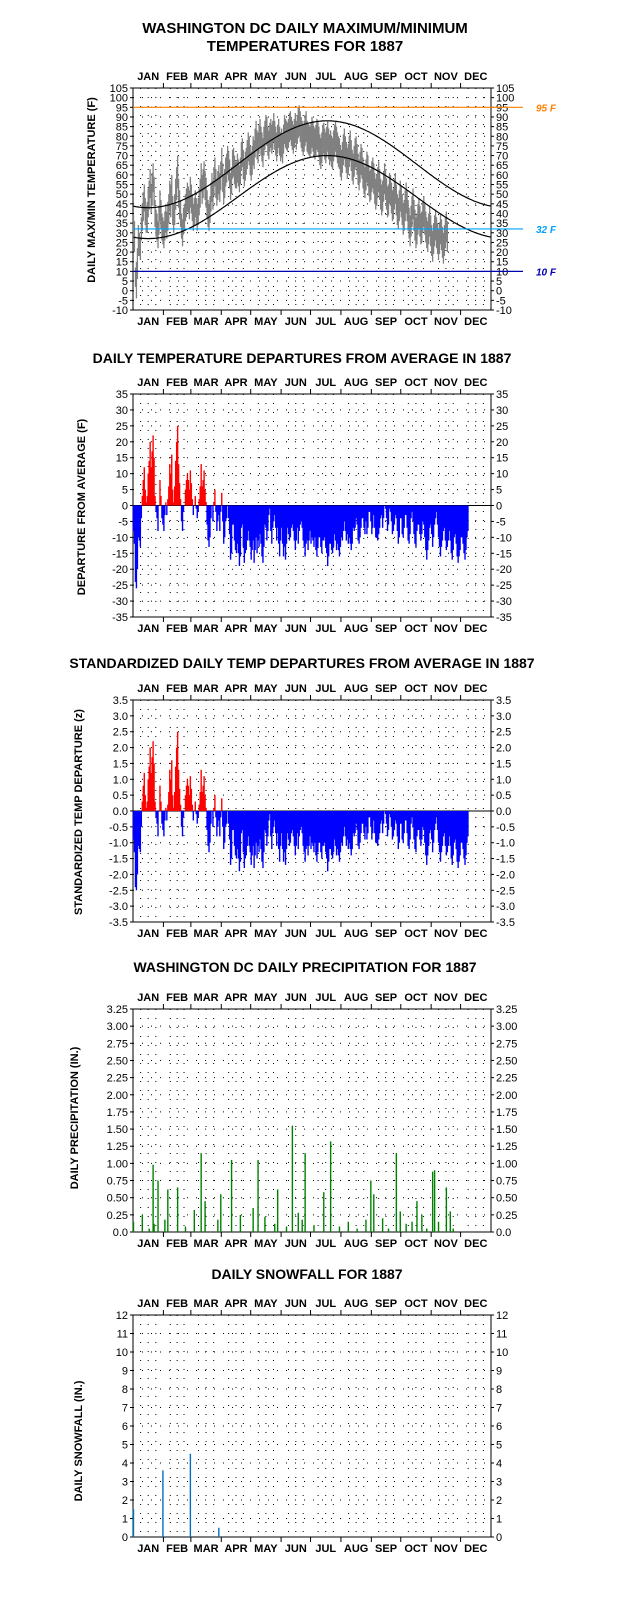 The width and height of the screenshot is (638, 1598). Describe the element at coordinates (122, 137) in the screenshot. I see `y-tick-label-left: 80` at that location.